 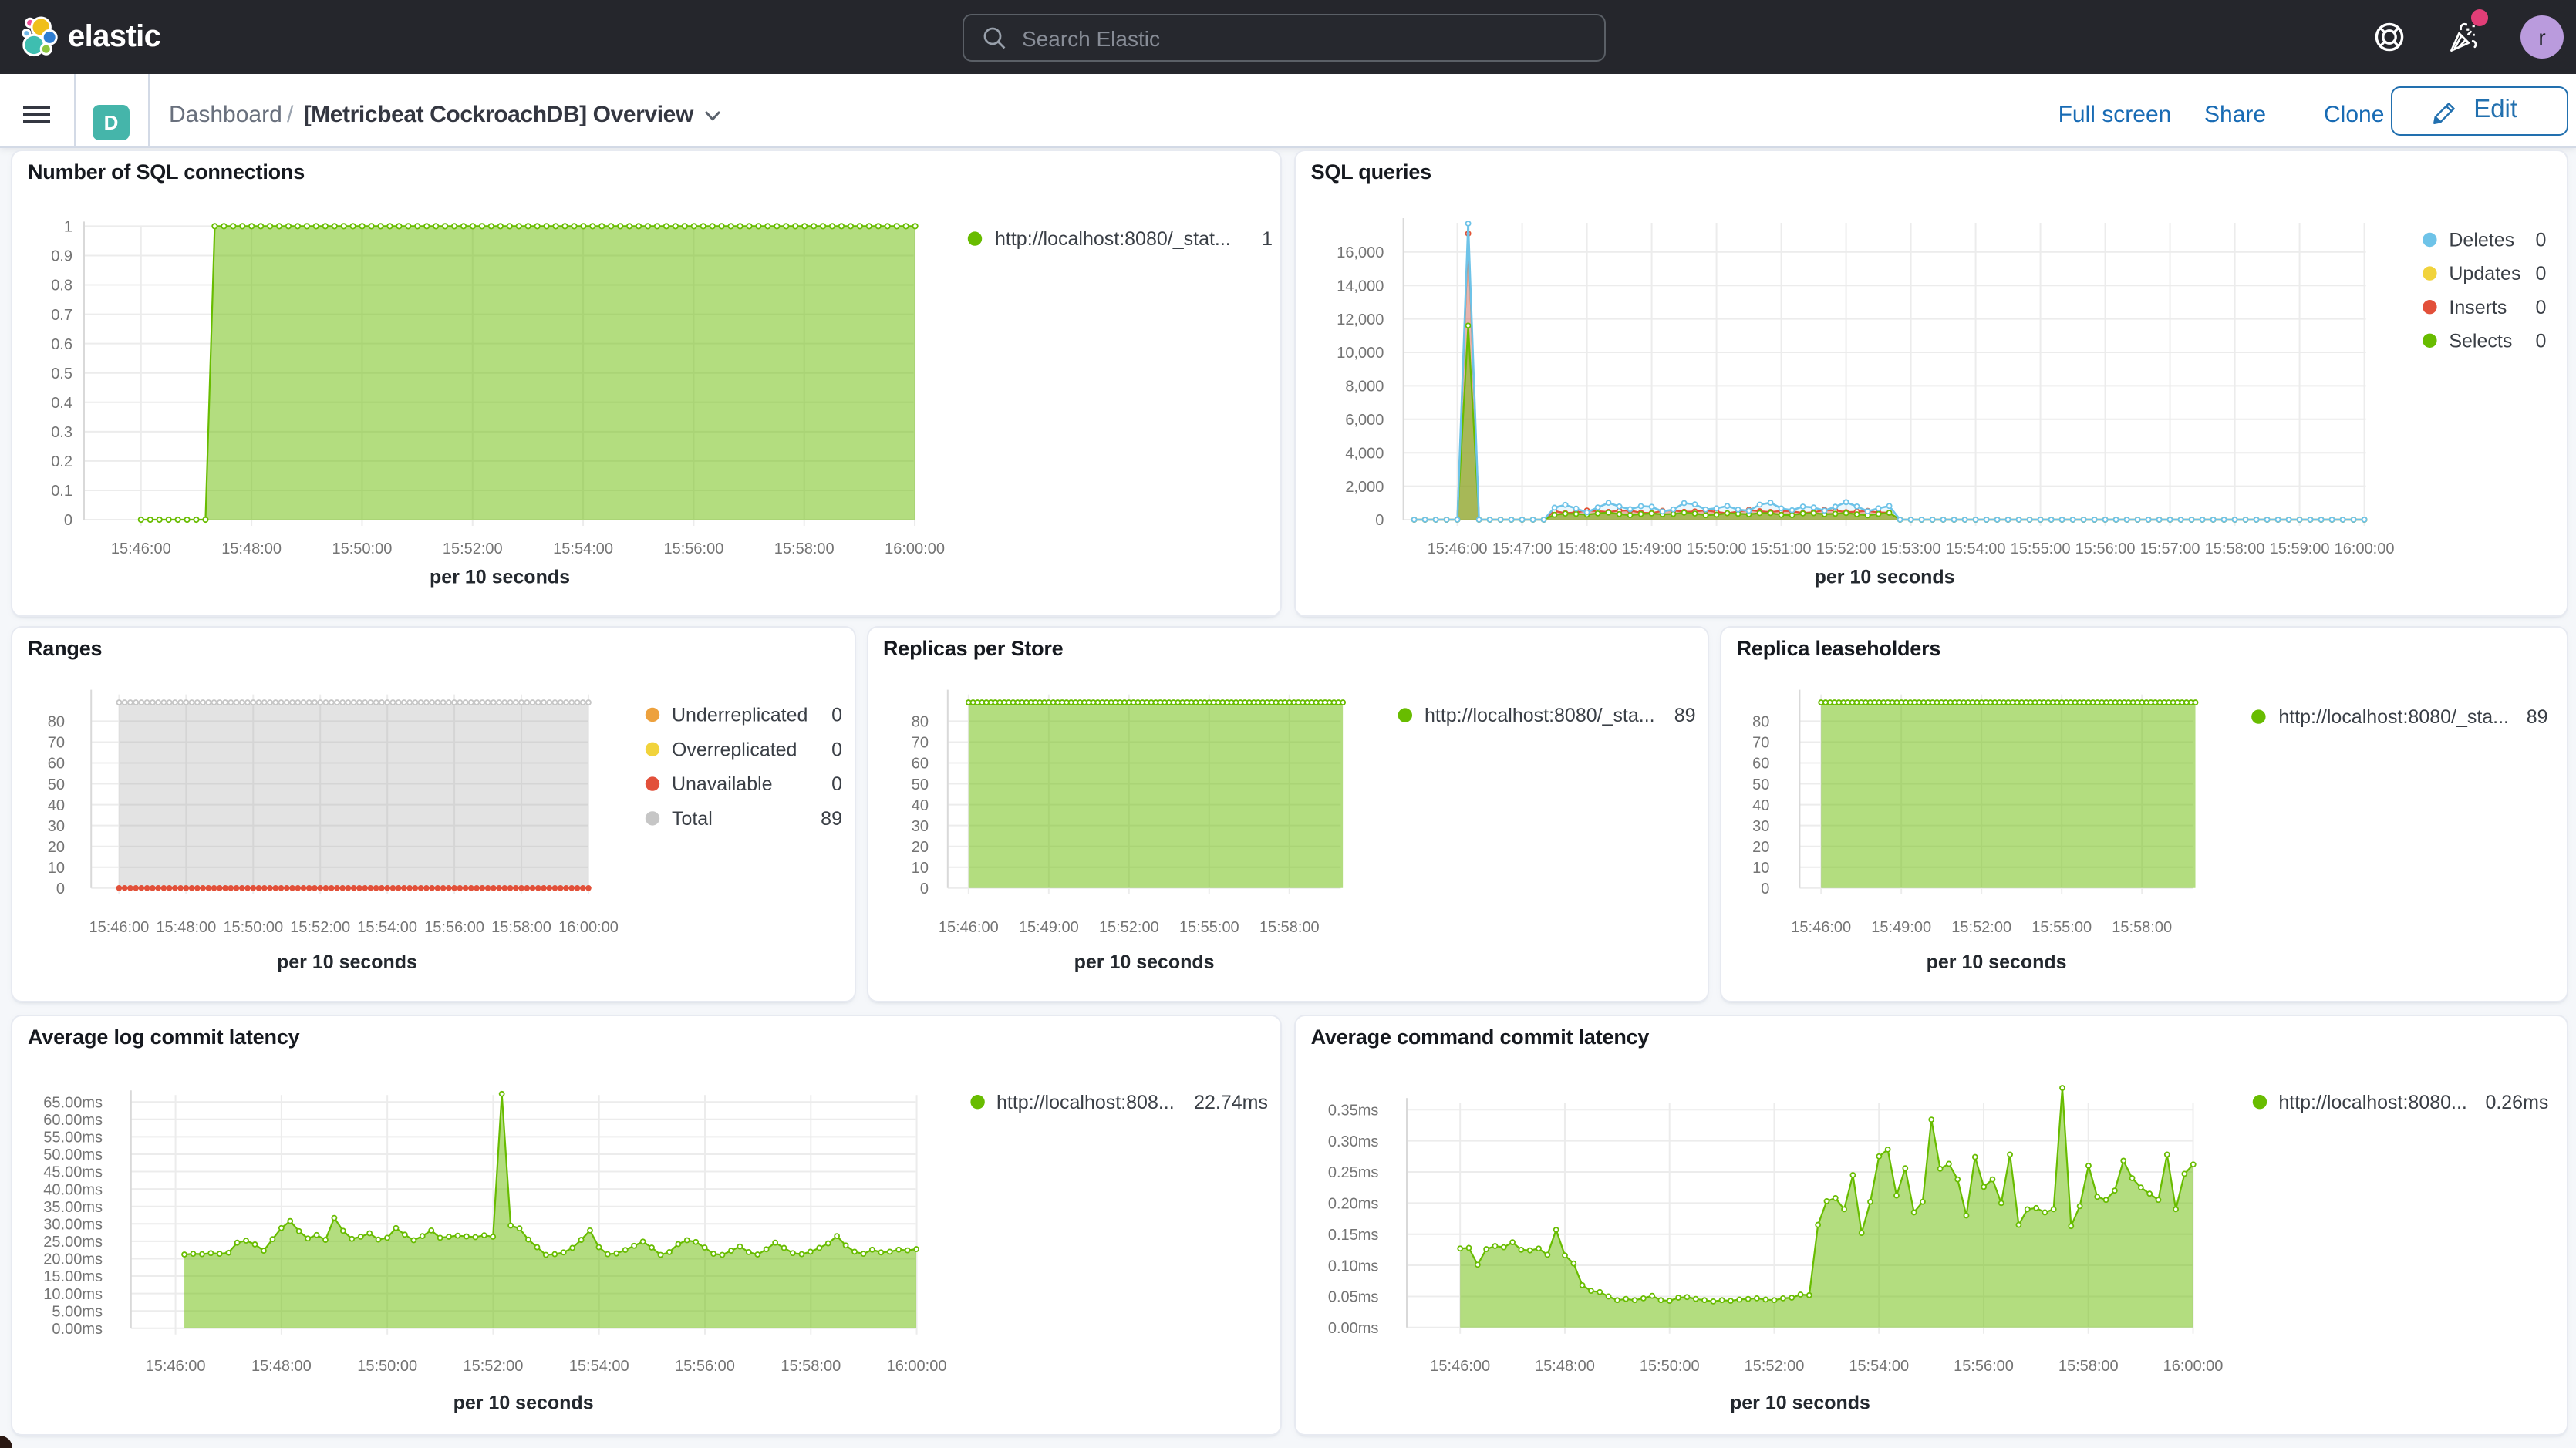 I want to click on svg-text: 22.74ms, so click(x=1231, y=1102).